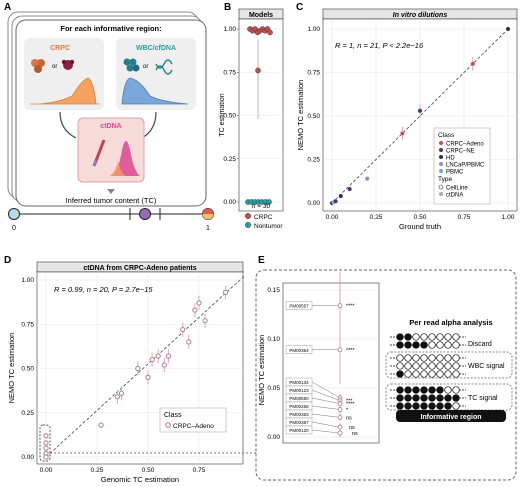 This screenshot has width=520, height=487. What do you see at coordinates (7, 260) in the screenshot?
I see `panel-label-d: D` at bounding box center [7, 260].